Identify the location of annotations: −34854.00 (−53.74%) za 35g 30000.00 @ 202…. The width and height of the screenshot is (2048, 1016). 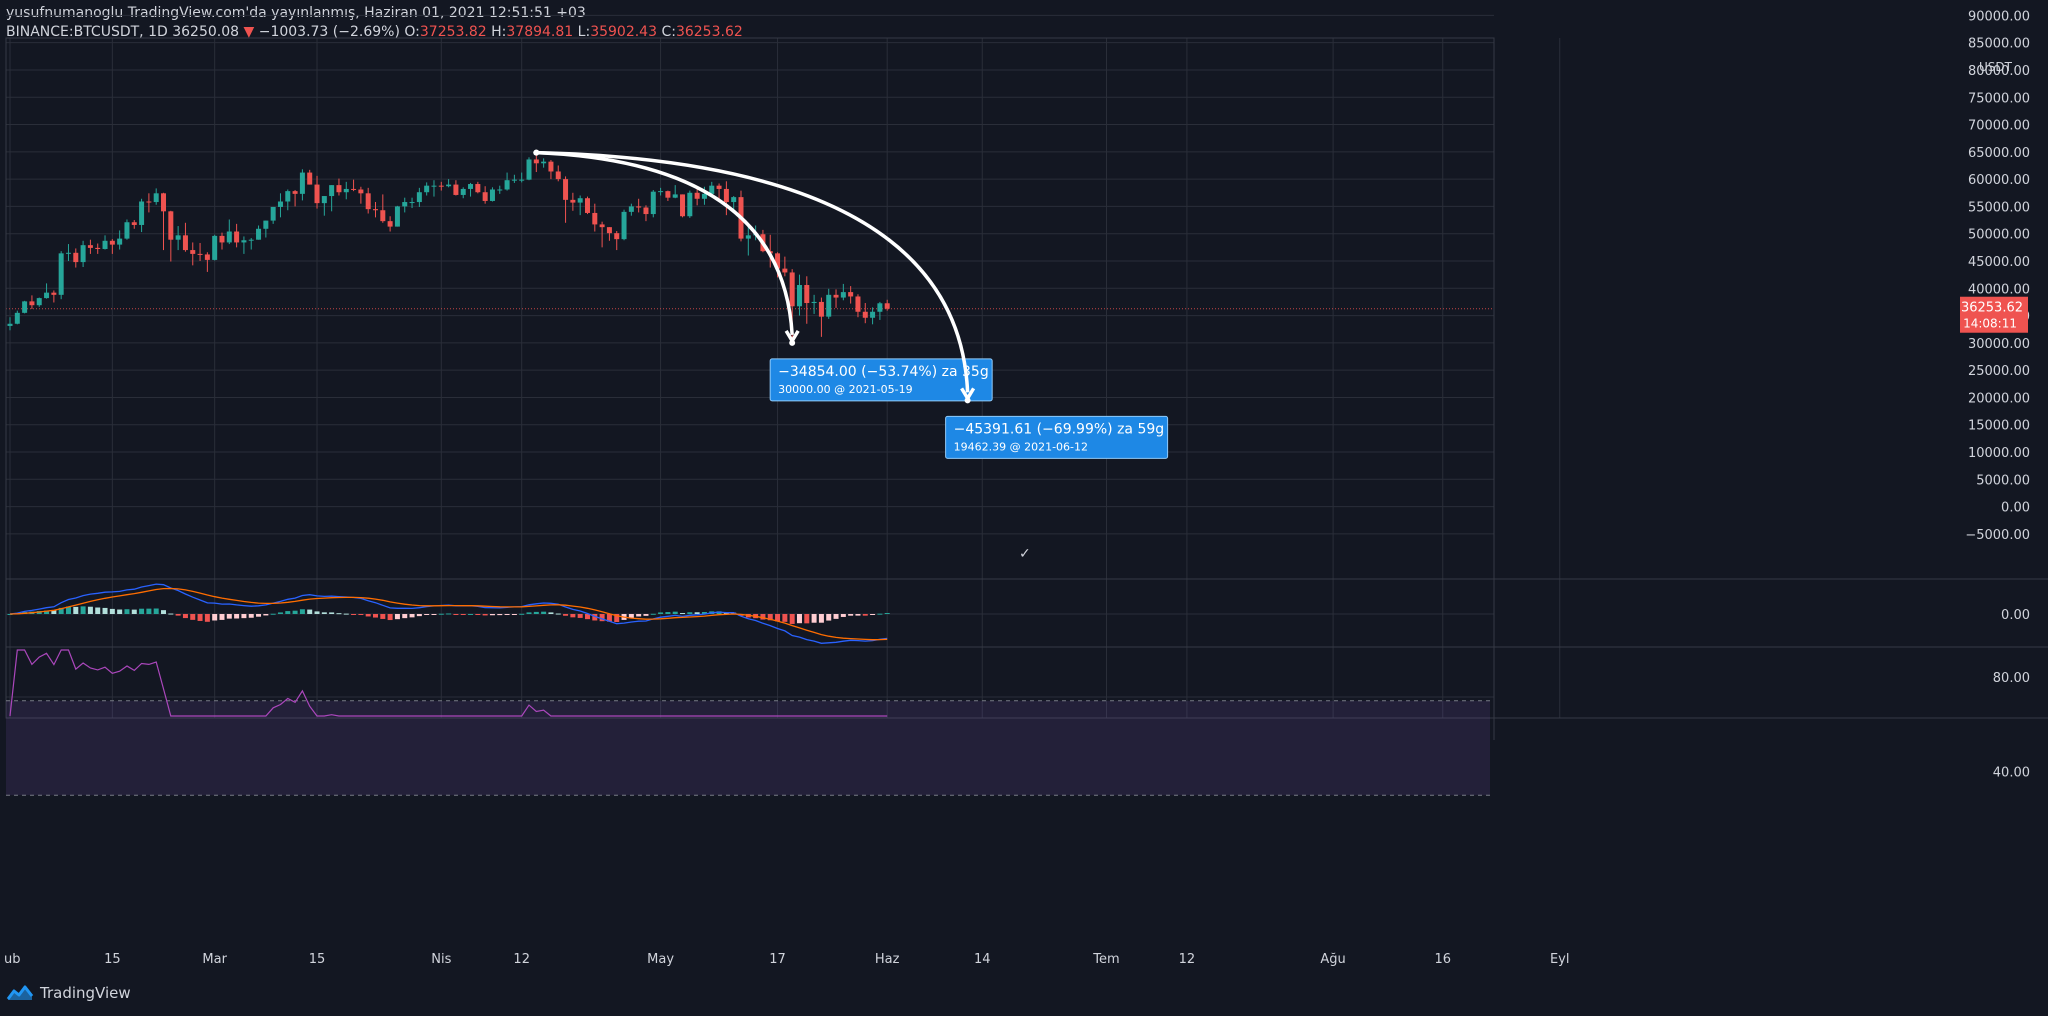
(851, 355).